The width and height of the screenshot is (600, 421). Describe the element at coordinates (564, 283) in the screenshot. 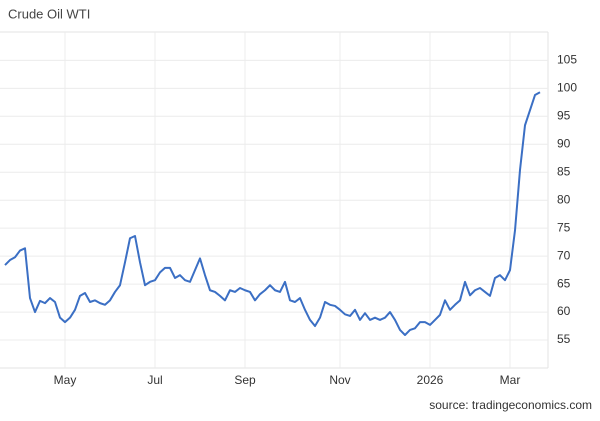

I see `y-tick-label: 65` at that location.